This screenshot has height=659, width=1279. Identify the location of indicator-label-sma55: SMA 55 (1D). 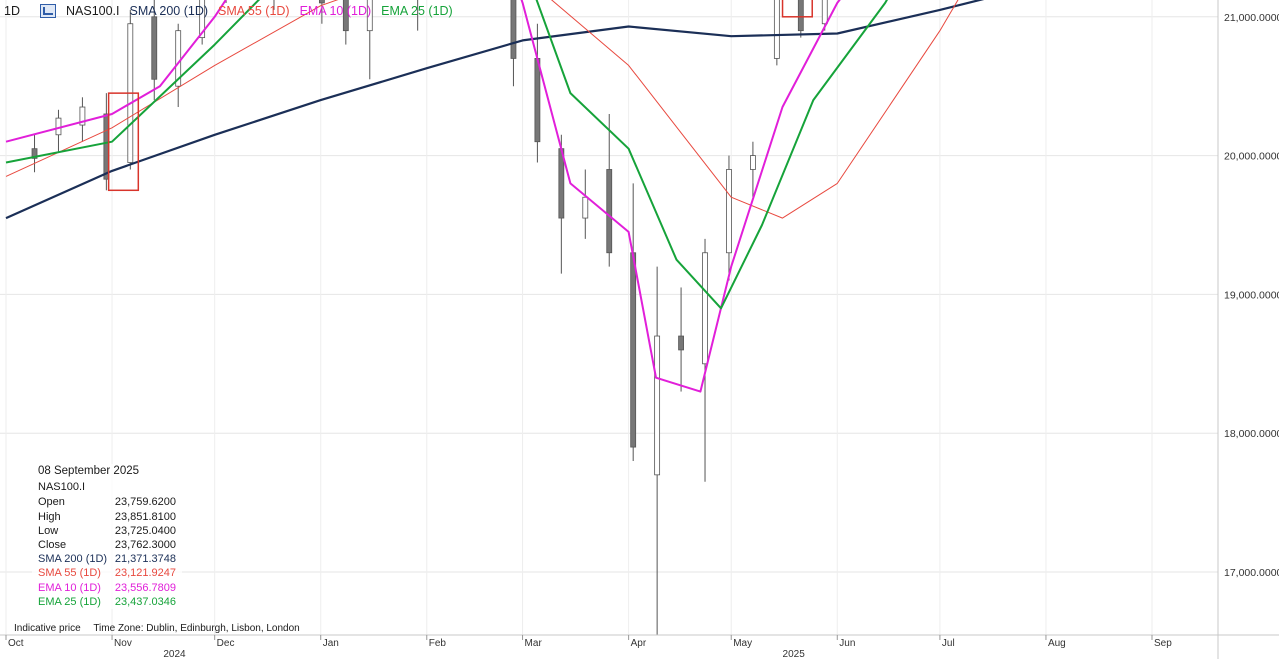
(254, 11).